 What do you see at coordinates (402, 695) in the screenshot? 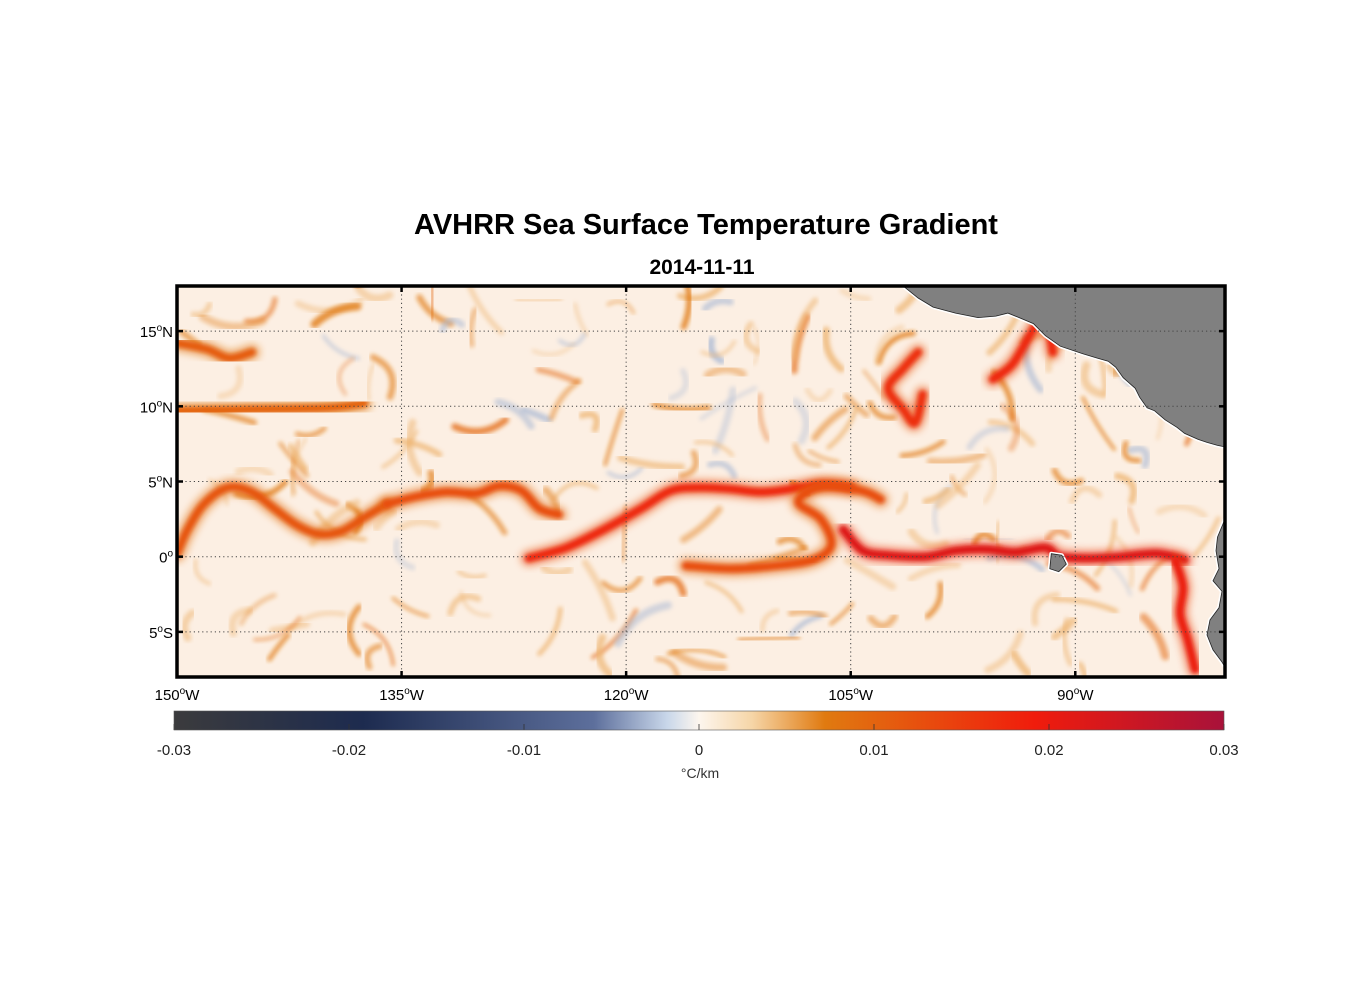
I see `lon-label: 135oW` at bounding box center [402, 695].